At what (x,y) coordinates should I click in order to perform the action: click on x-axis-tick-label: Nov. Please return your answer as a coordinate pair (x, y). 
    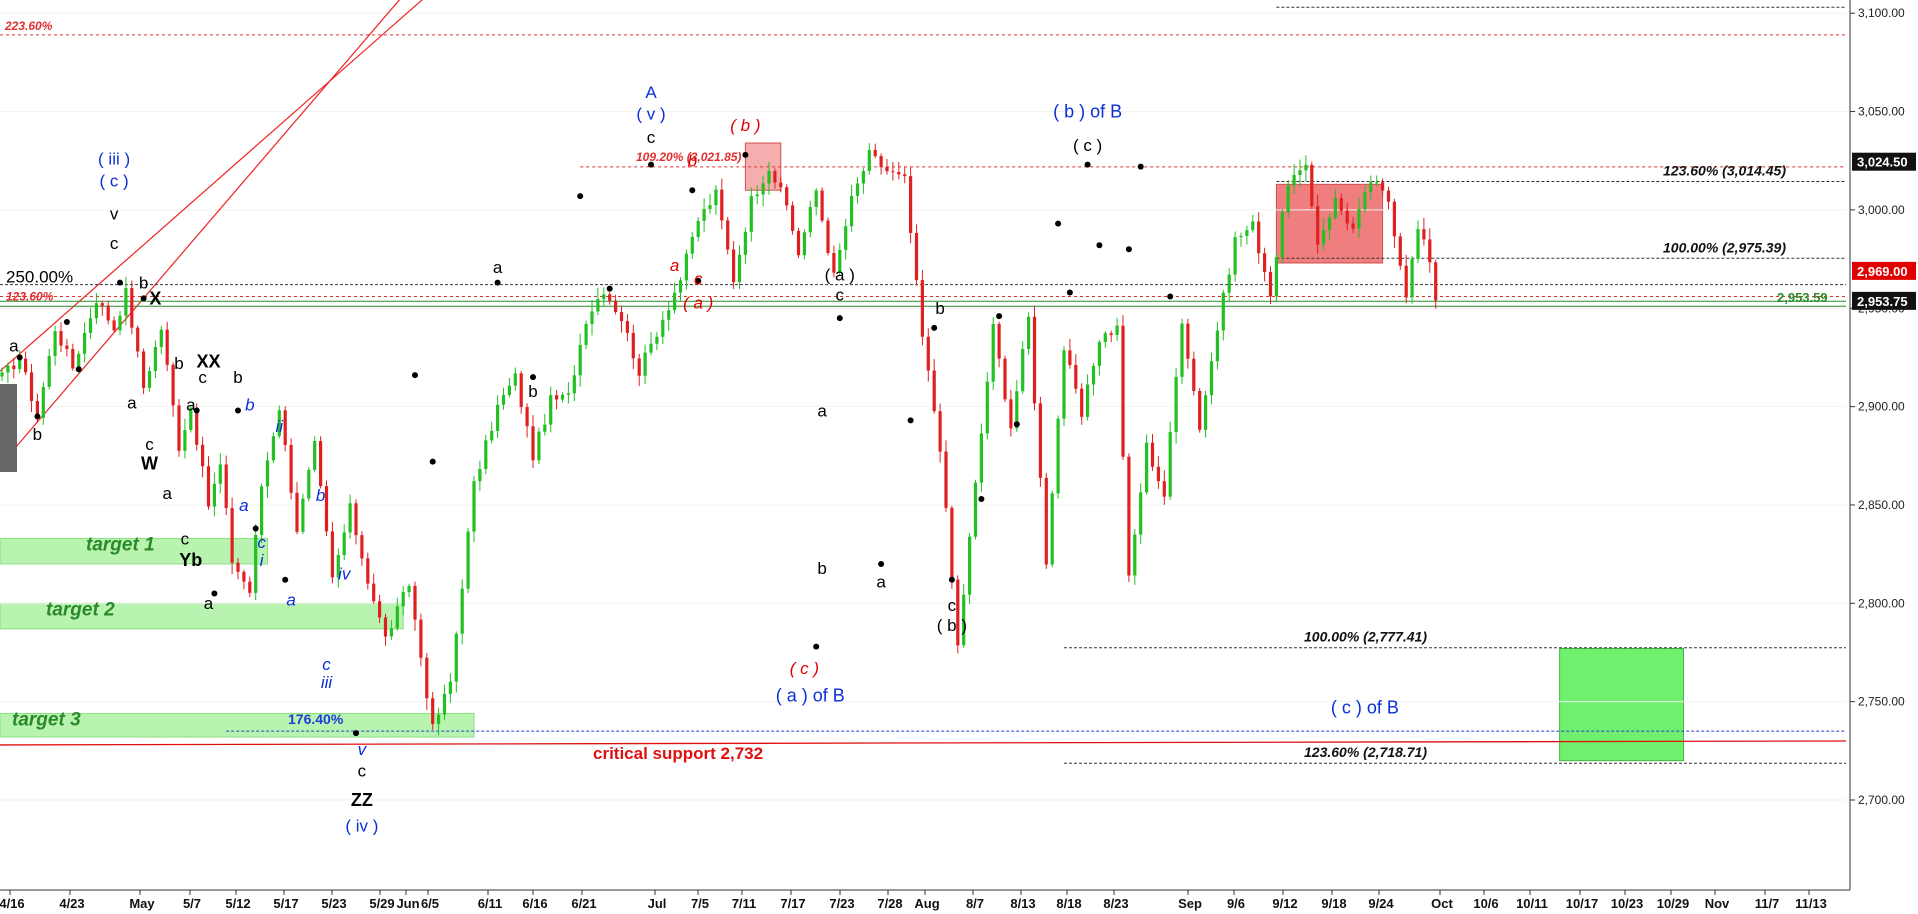
    Looking at the image, I should click on (1717, 903).